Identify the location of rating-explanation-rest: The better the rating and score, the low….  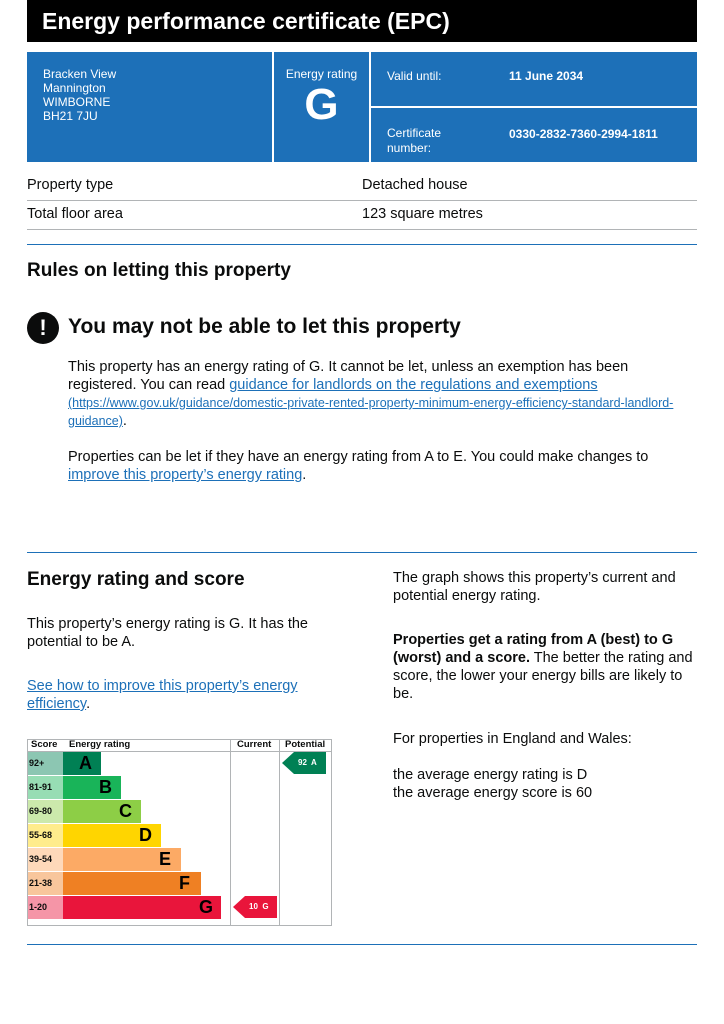
(543, 676).